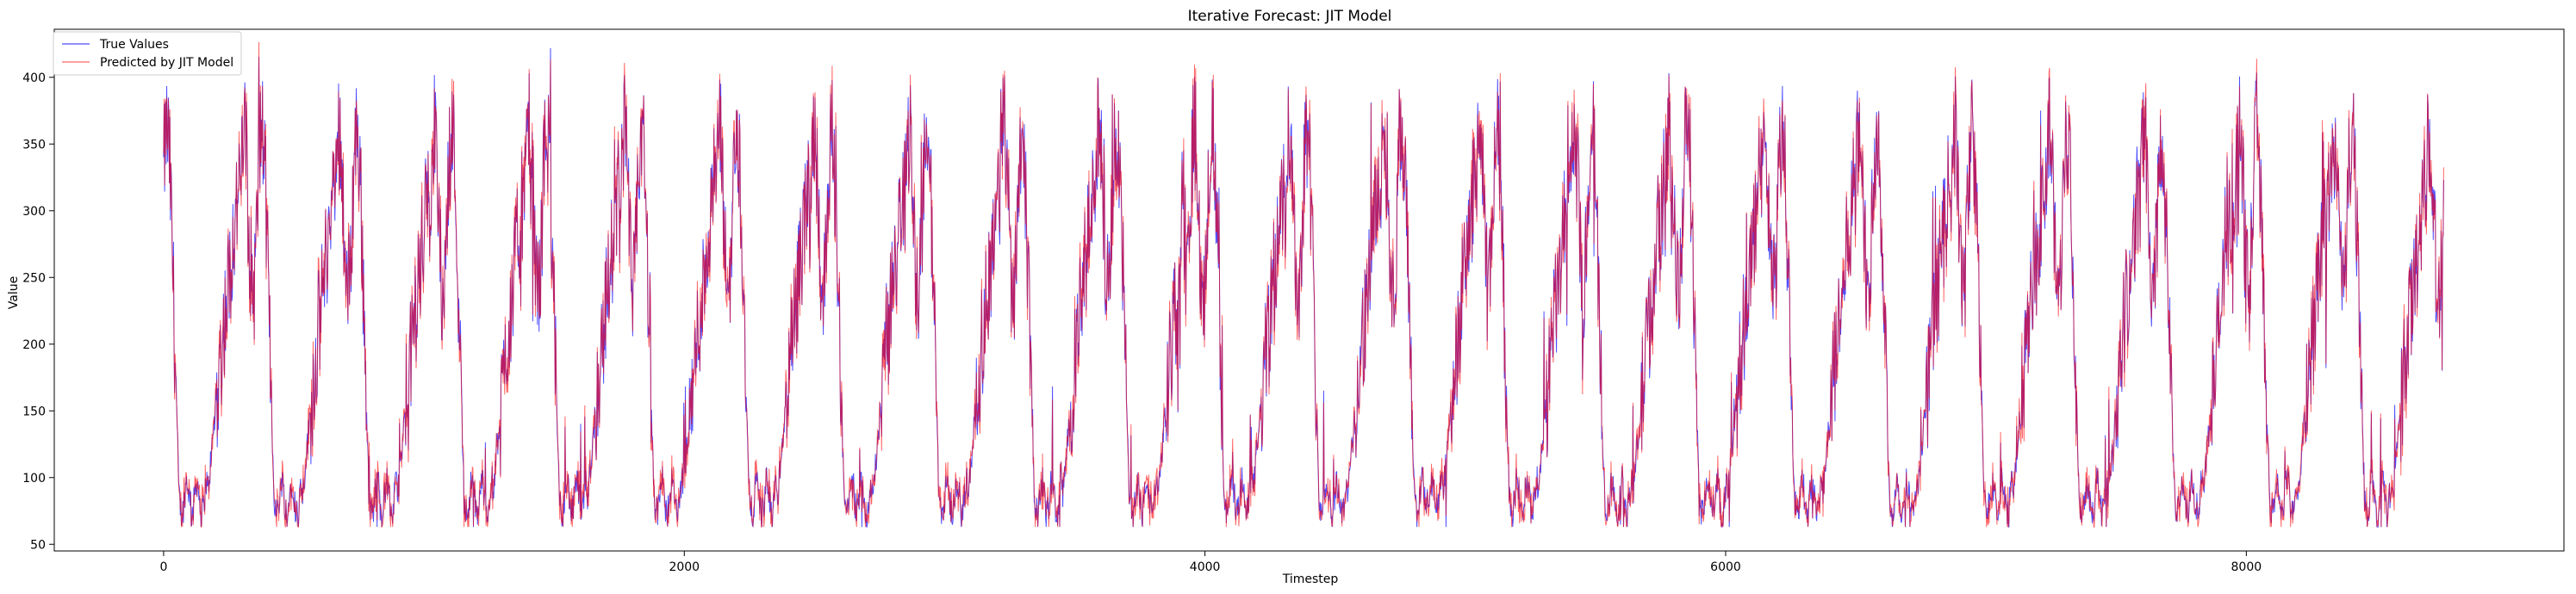 This screenshot has width=2576, height=594. What do you see at coordinates (34, 212) in the screenshot?
I see `y-tick-label: 300` at bounding box center [34, 212].